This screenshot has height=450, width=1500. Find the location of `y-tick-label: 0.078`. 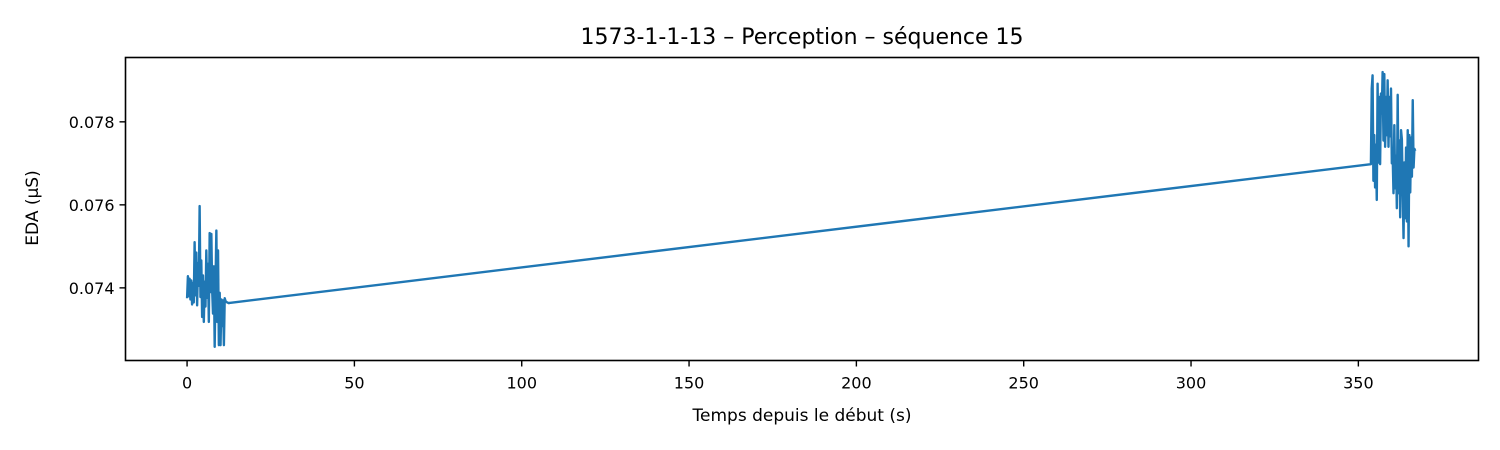

y-tick-label: 0.078 is located at coordinates (92, 122).